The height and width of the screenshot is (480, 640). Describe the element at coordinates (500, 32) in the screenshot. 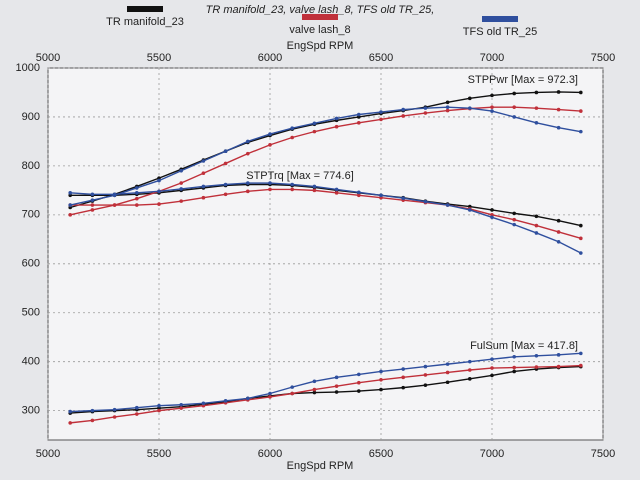

I see `legend-label: TFS old TR_25` at that location.